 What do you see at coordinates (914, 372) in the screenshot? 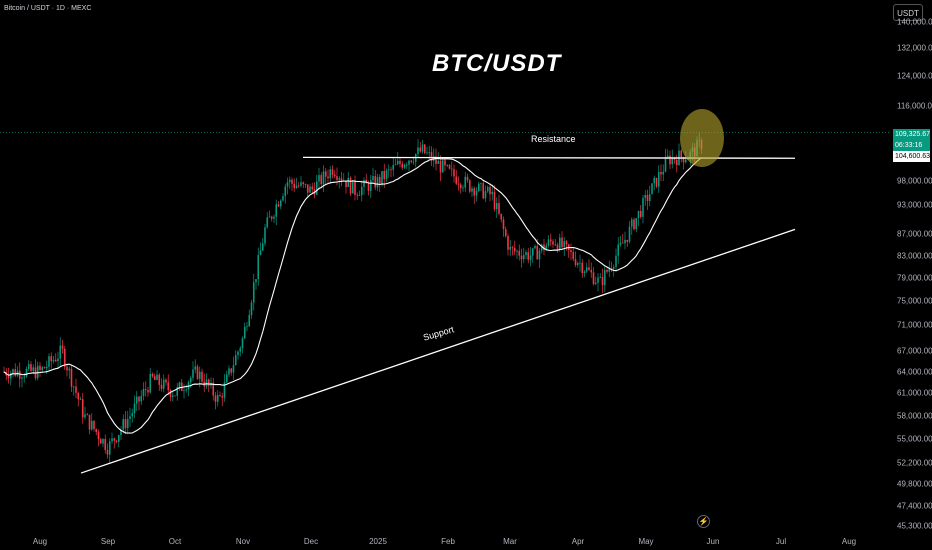
I see `price-tick-label: 64,000.00` at bounding box center [914, 372].